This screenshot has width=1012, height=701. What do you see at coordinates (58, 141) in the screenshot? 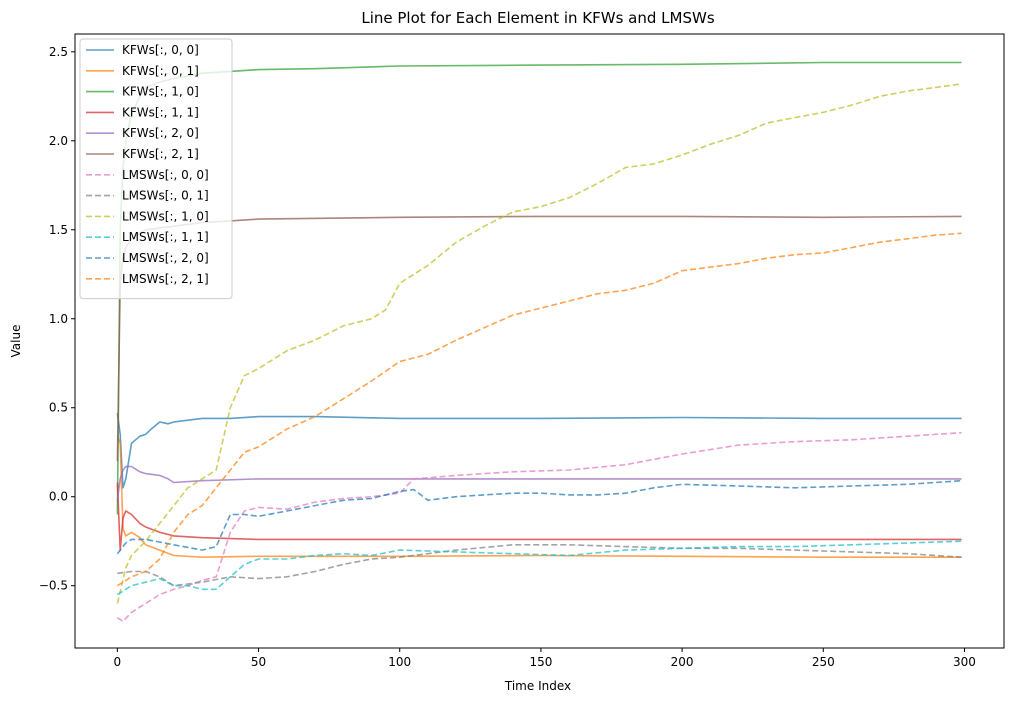
I see `y-tick-label: 2.0` at bounding box center [58, 141].